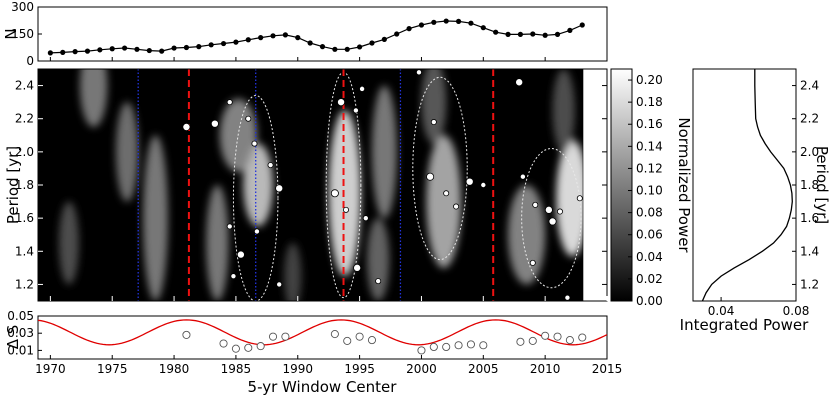 This screenshot has height=401, width=831. Describe the element at coordinates (747, 185) in the screenshot. I see `side-series` at that location.